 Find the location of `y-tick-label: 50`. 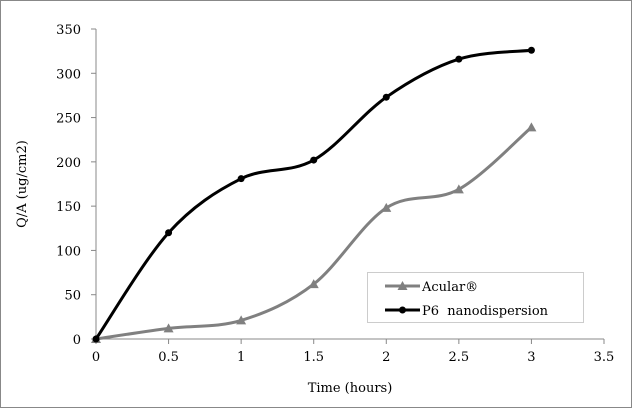

y-tick-label: 50 is located at coordinates (72, 296).